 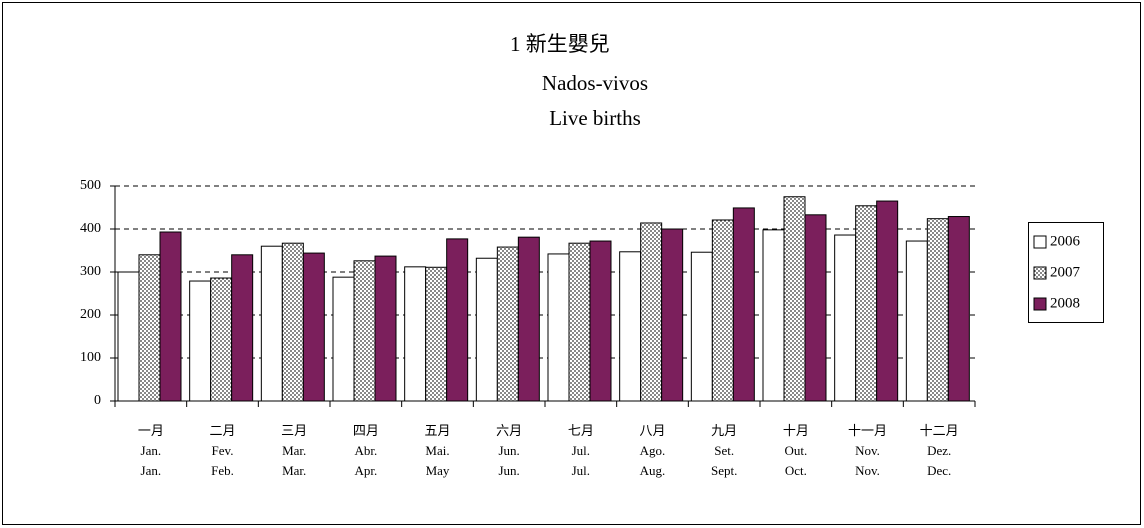 What do you see at coordinates (595, 83) in the screenshot?
I see `chart-title: Nados-vivos` at bounding box center [595, 83].